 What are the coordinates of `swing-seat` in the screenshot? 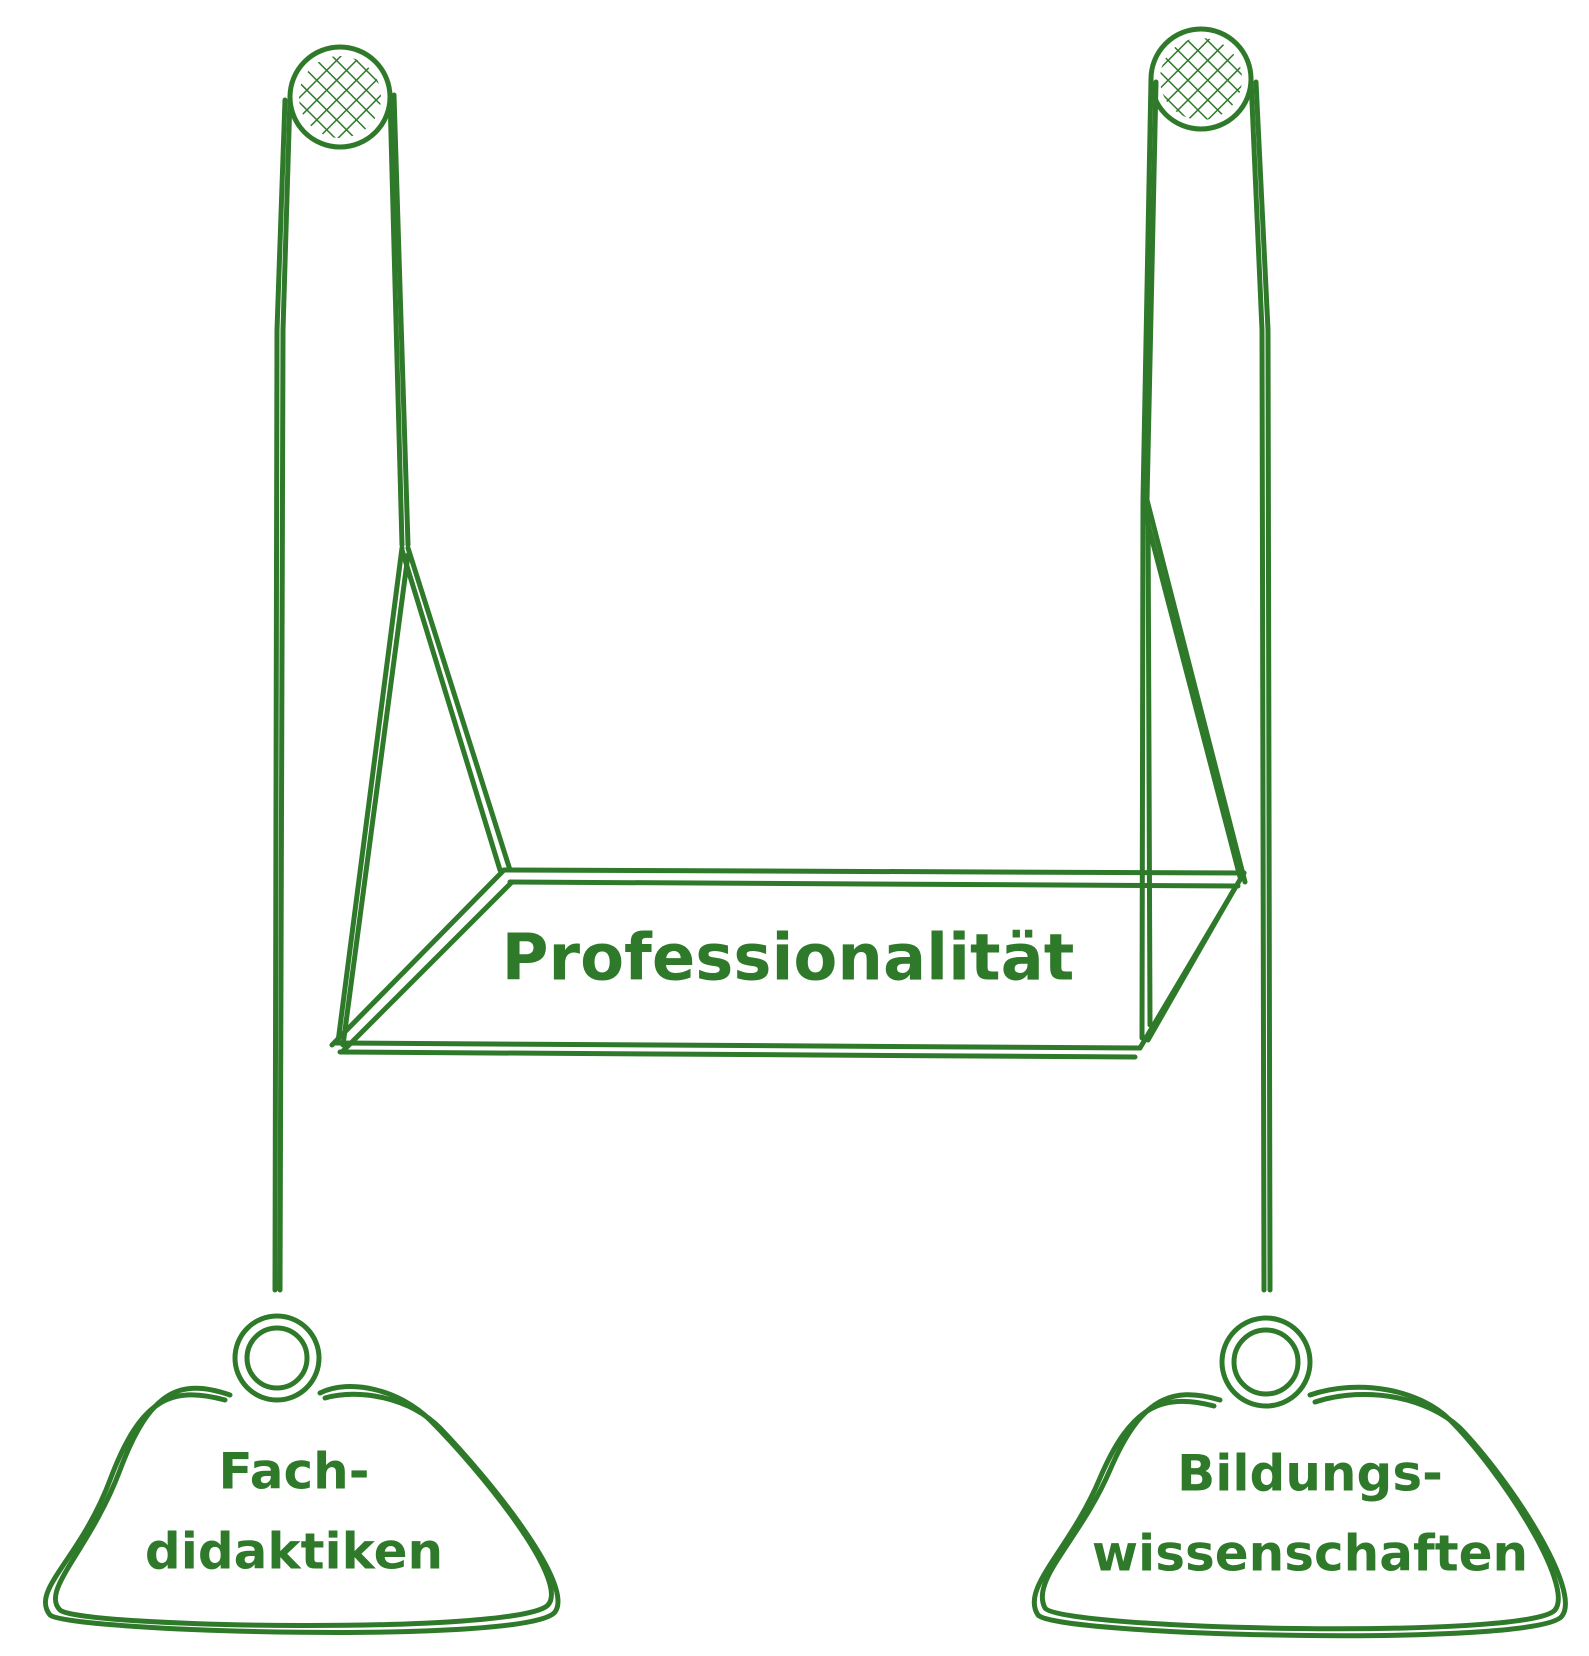 It's located at (788, 963).